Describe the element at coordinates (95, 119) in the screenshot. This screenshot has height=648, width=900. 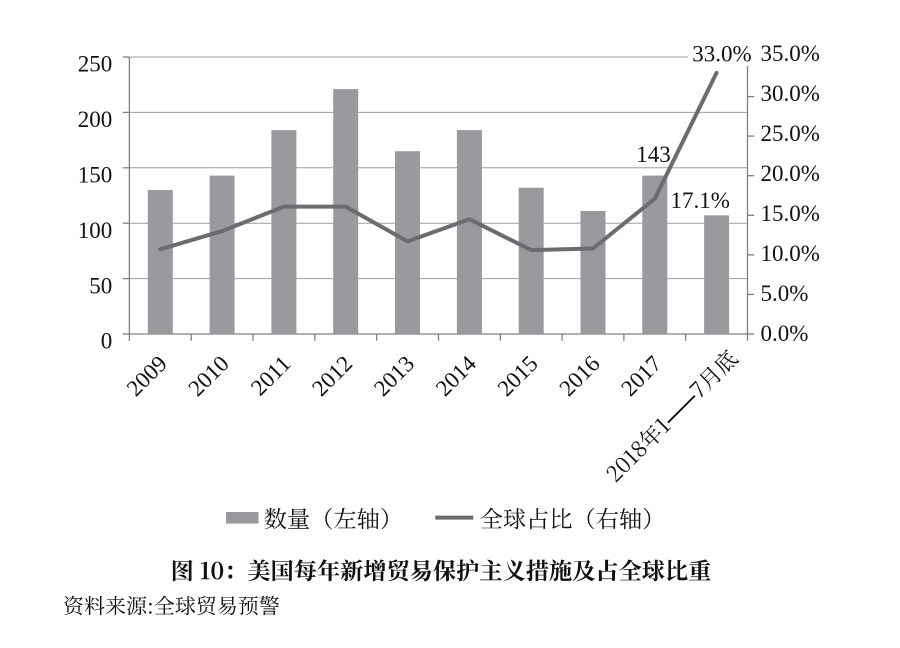
I see `svg-text: 200` at that location.